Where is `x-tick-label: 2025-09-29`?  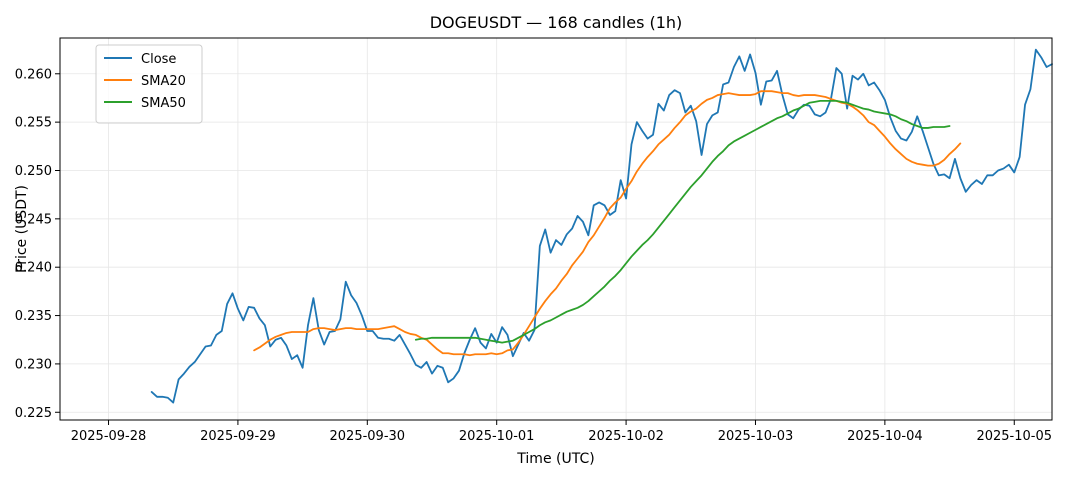 x-tick-label: 2025-09-29 is located at coordinates (238, 436).